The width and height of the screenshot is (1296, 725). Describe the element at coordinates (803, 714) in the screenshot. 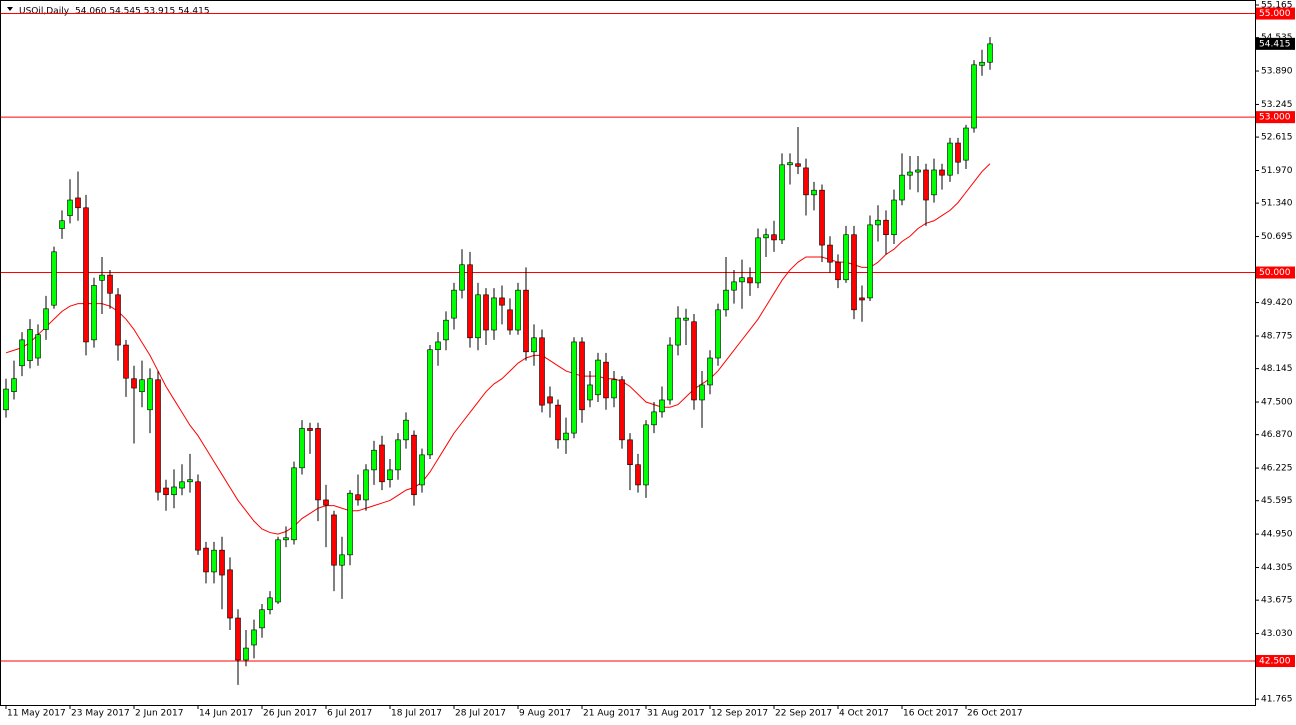

I see `x-tick-label: 22 Sep 2017` at that location.